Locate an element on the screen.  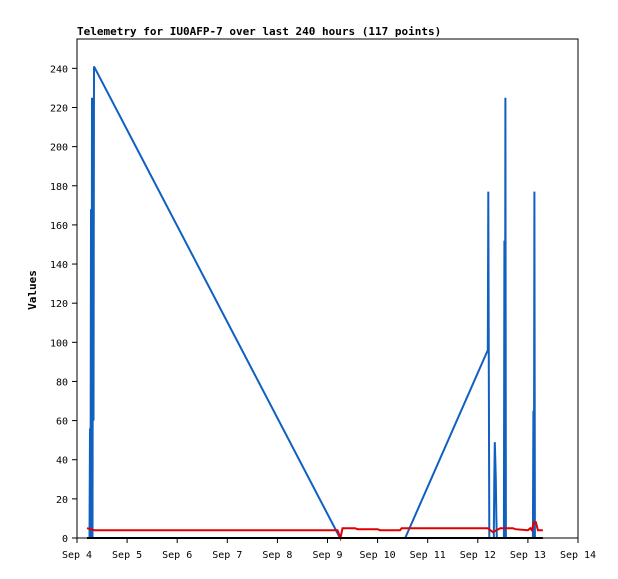
x-tick-label: Sep 9 is located at coordinates (327, 555).